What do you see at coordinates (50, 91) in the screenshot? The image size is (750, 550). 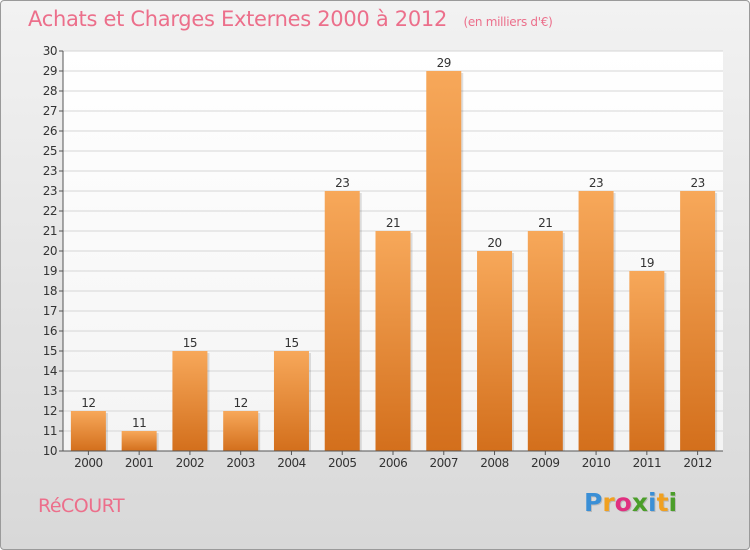 I see `y-tick-label: 28` at bounding box center [50, 91].